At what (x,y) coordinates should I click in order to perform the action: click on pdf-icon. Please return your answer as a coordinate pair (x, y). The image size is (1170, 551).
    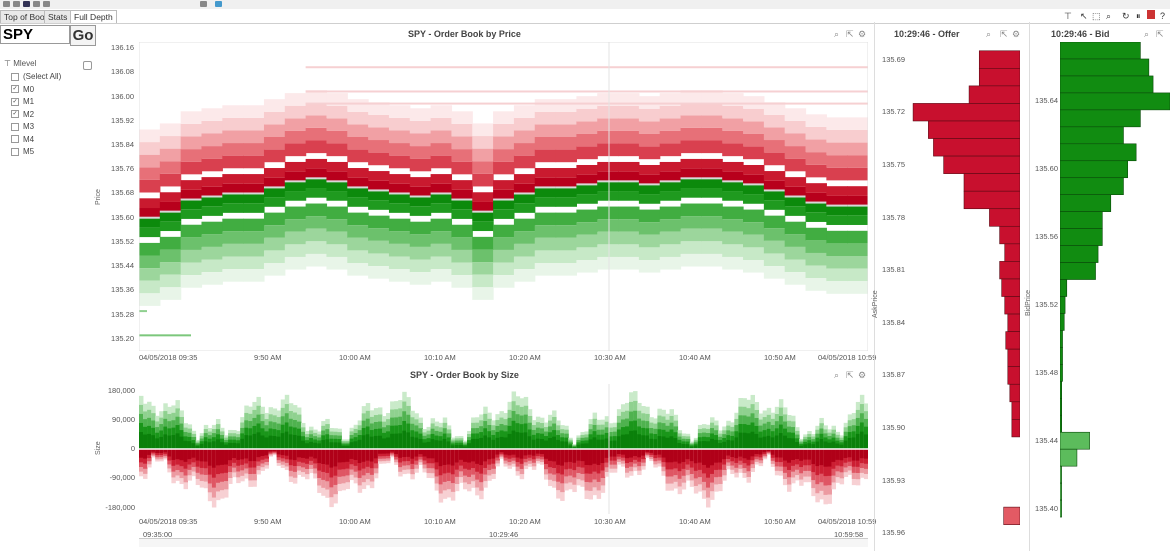
    Looking at the image, I should click on (1151, 14).